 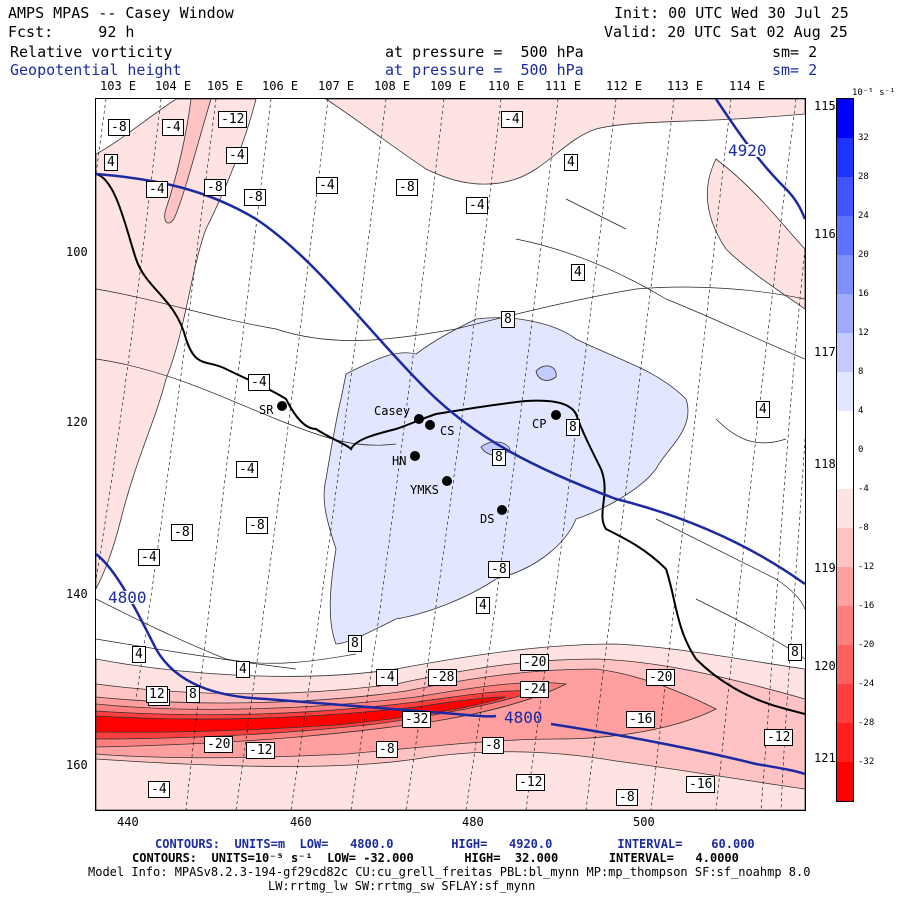 I want to click on lon-label-top: 103 E, so click(x=118, y=86).